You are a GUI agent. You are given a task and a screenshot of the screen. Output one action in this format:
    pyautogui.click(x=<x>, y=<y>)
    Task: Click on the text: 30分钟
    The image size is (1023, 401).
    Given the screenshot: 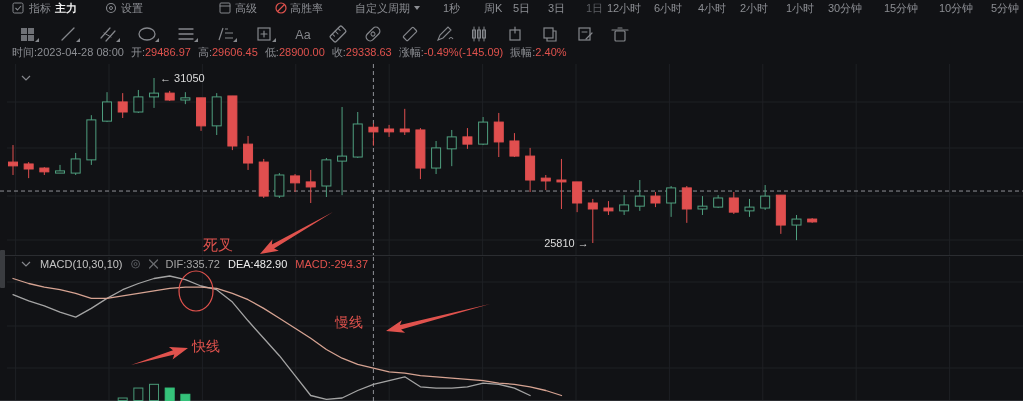 What is the action you would take?
    pyautogui.click(x=845, y=8)
    